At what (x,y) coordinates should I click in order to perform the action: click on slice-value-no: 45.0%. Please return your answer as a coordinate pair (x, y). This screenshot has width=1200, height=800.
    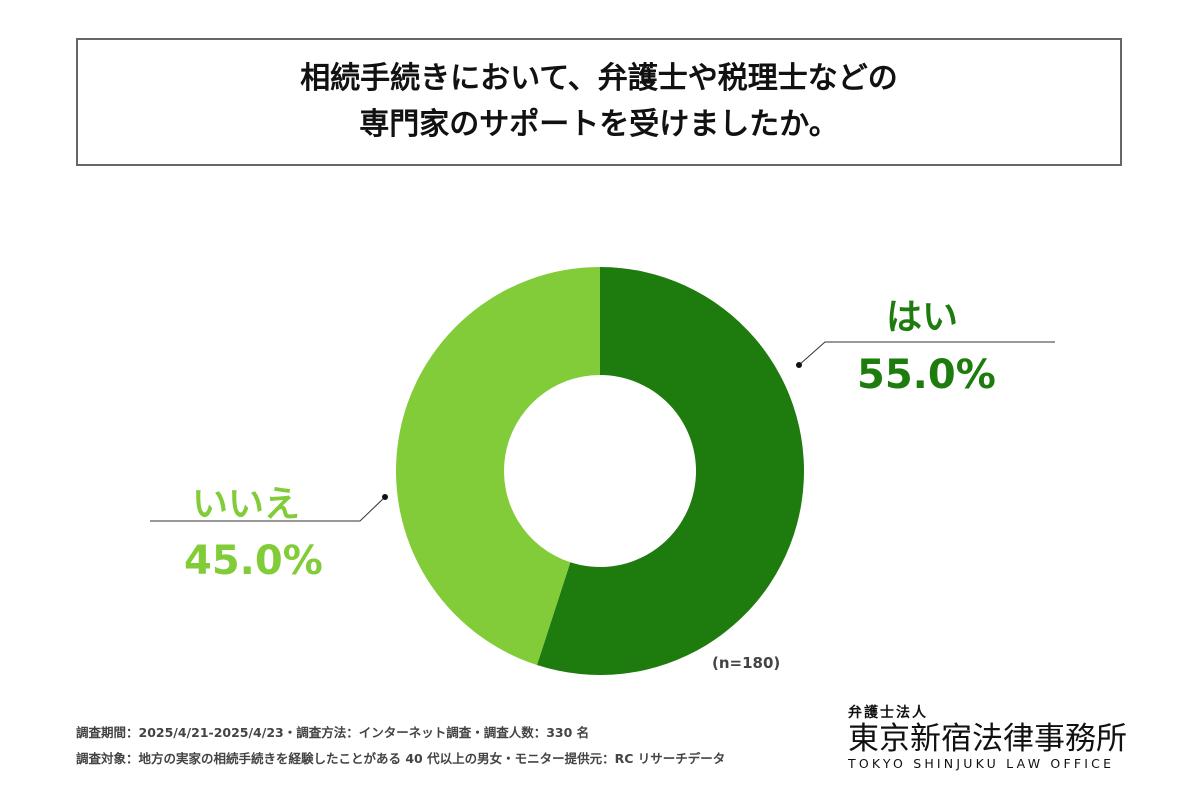
    Looking at the image, I should click on (253, 561).